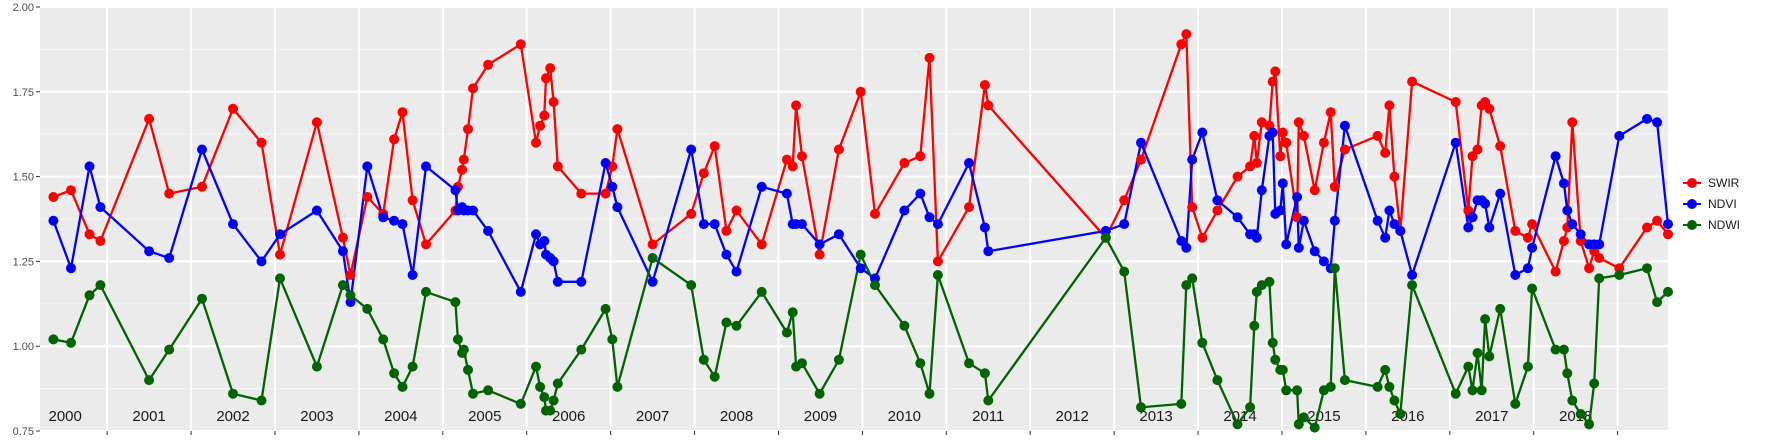 The image size is (1773, 442). What do you see at coordinates (1491, 416) in the screenshot?
I see `year-label: 2017` at bounding box center [1491, 416].